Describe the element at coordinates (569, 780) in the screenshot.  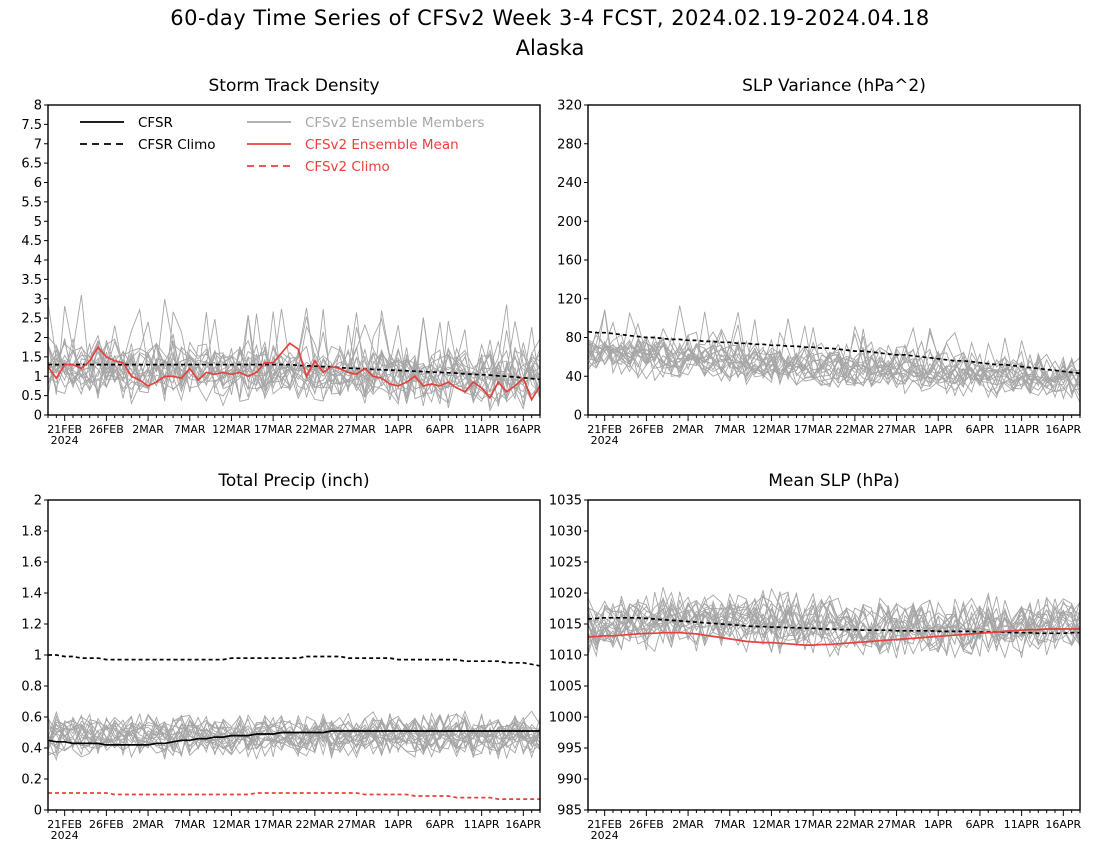
I see `y-tick-label: 990` at that location.